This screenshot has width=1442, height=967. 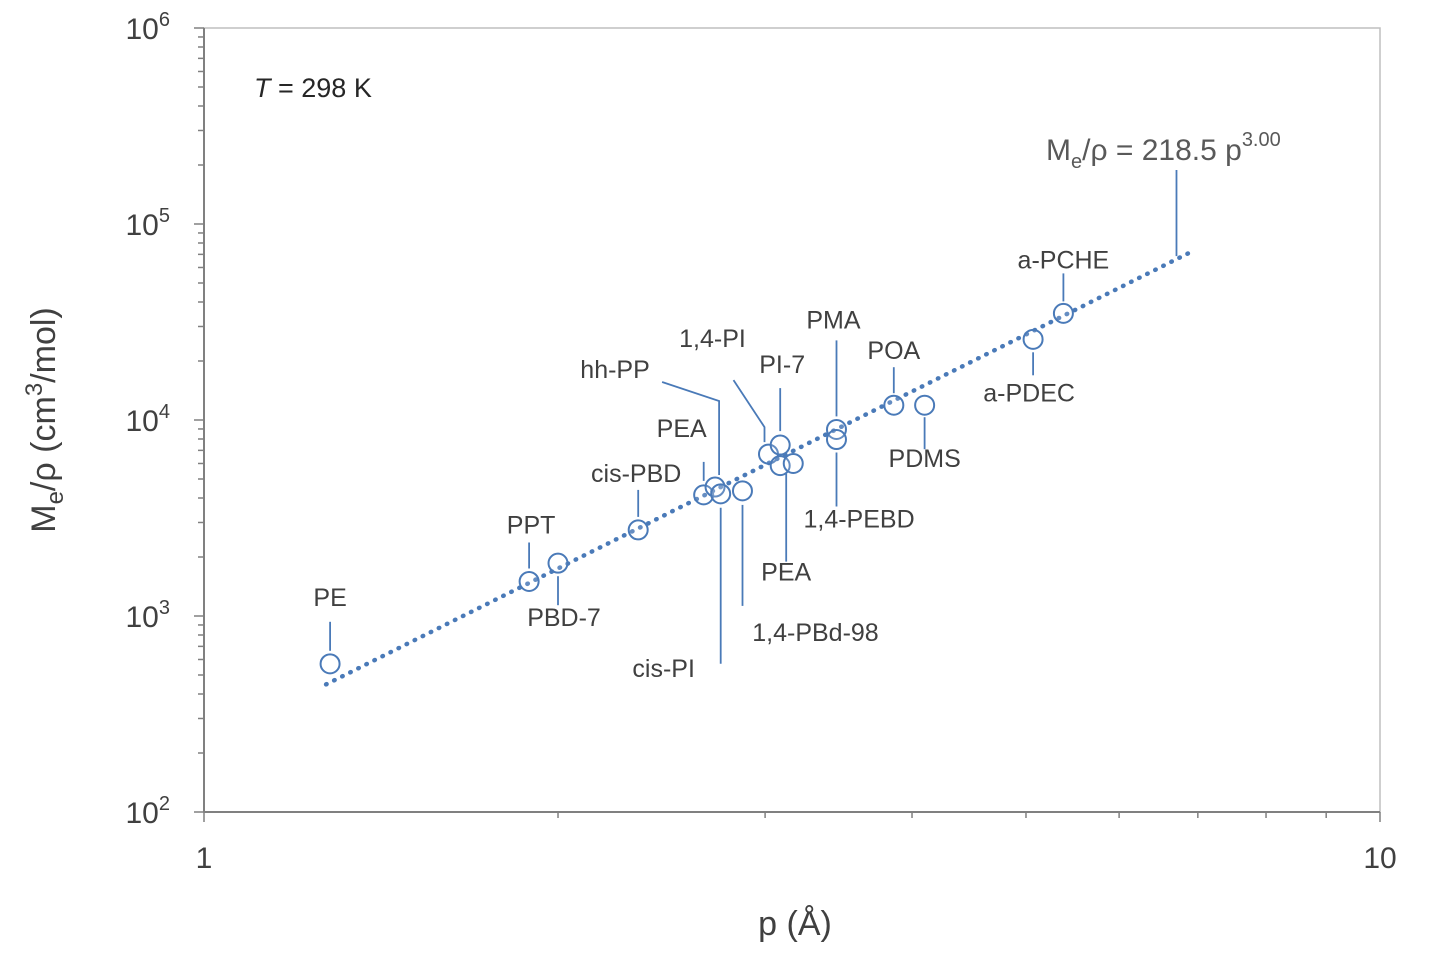 I want to click on point-label: a-PCHE, so click(x=1064, y=260).